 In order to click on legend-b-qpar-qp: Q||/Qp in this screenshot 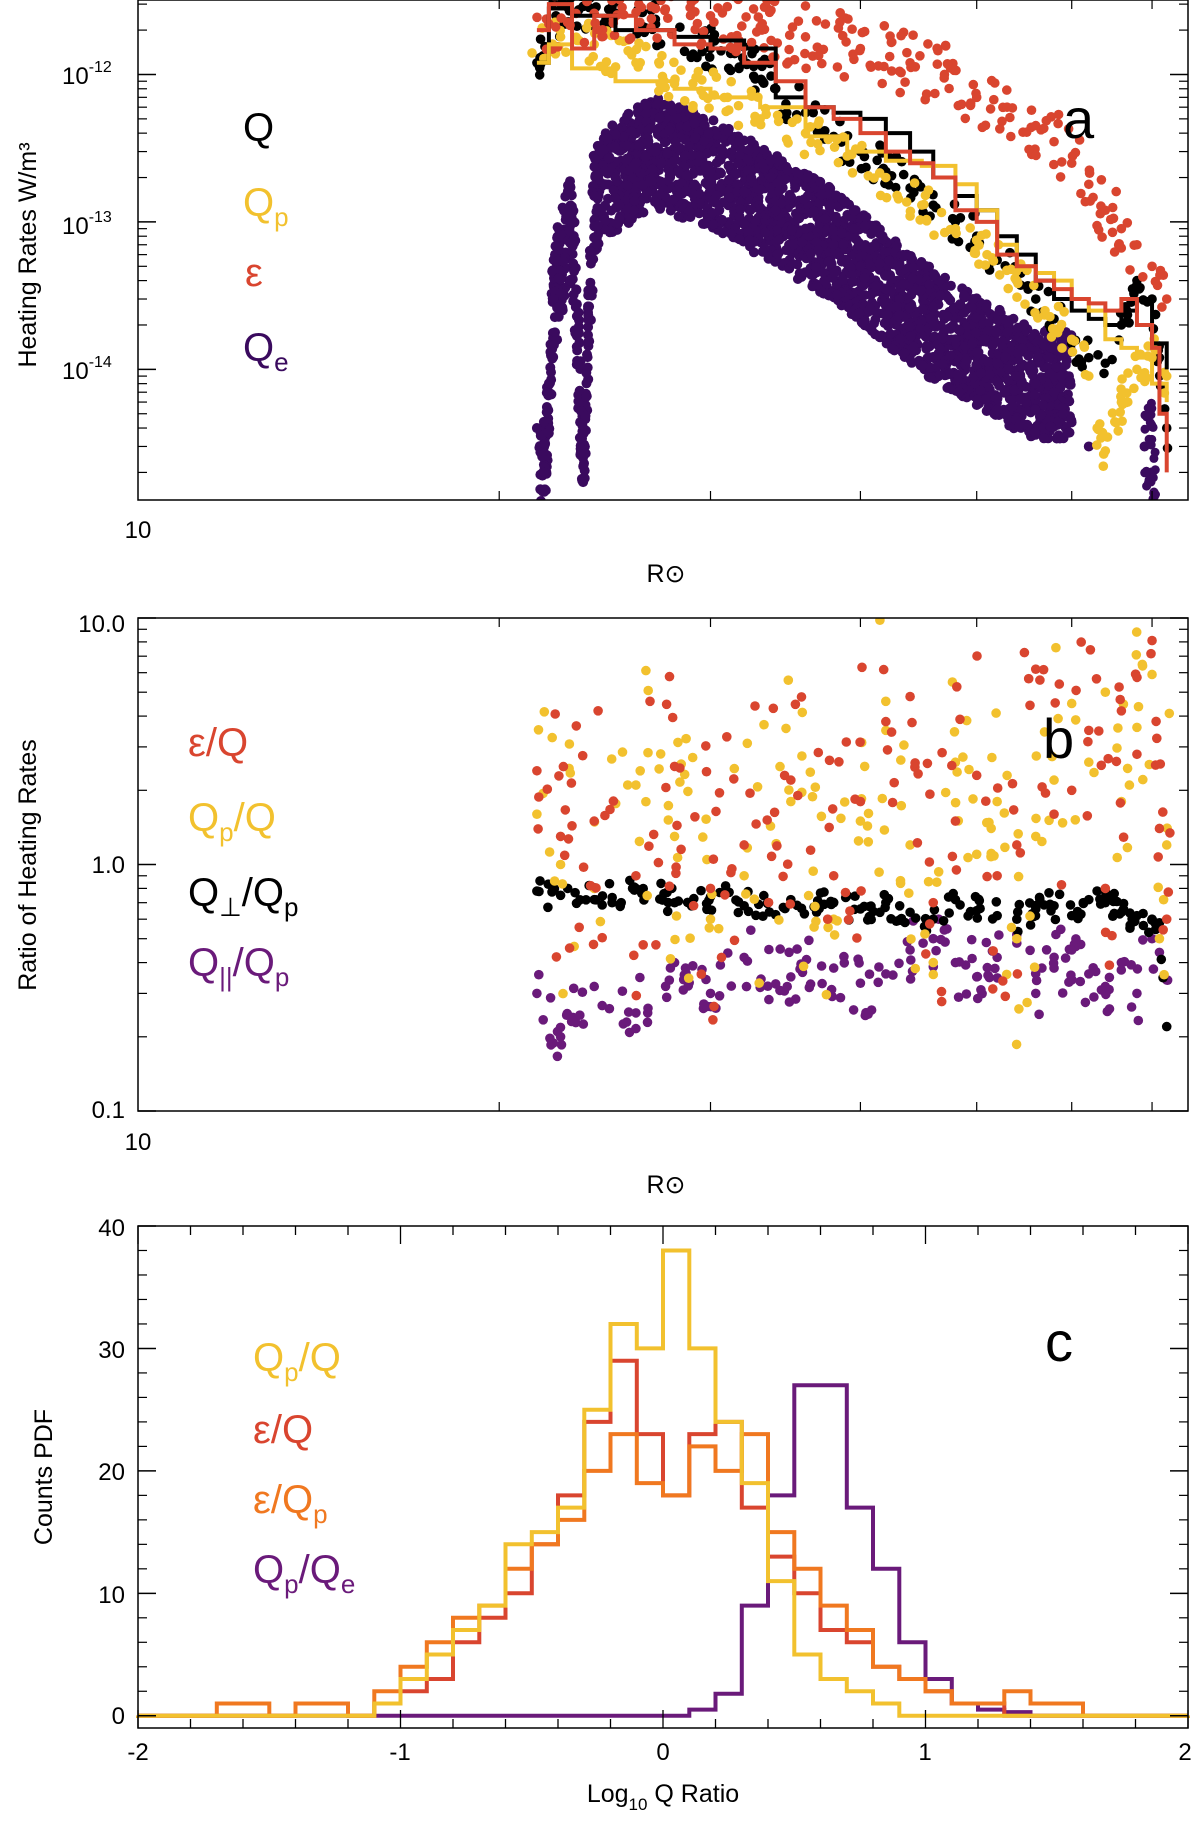, I will do `click(238, 966)`.